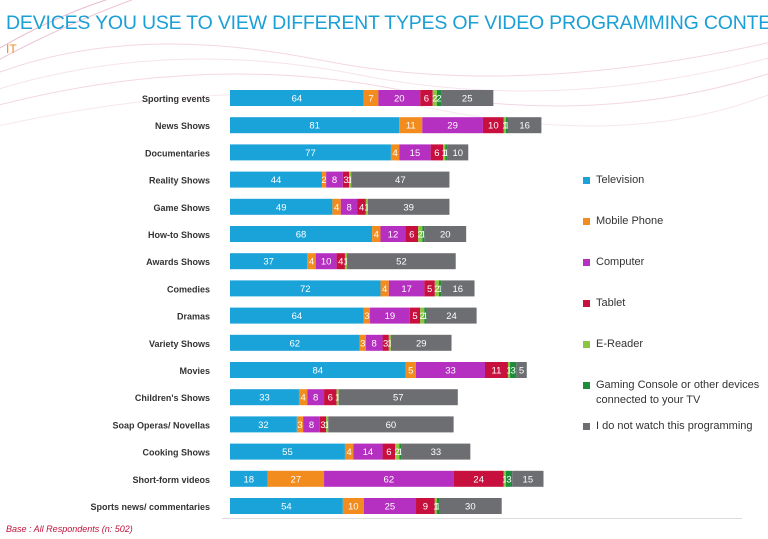 This screenshot has height=539, width=768. What do you see at coordinates (467, 99) in the screenshot?
I see `data-label: 25` at bounding box center [467, 99].